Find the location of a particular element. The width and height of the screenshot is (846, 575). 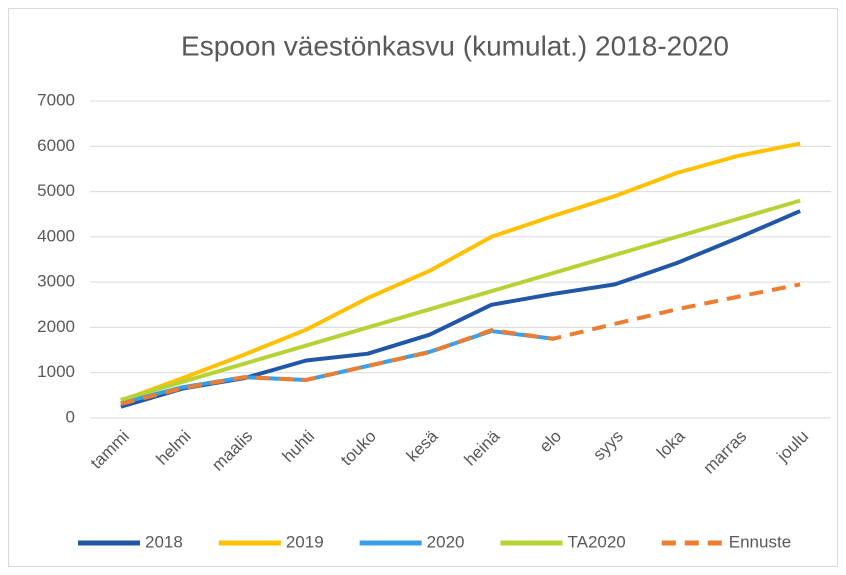

legend-label: 2020 is located at coordinates (446, 541).